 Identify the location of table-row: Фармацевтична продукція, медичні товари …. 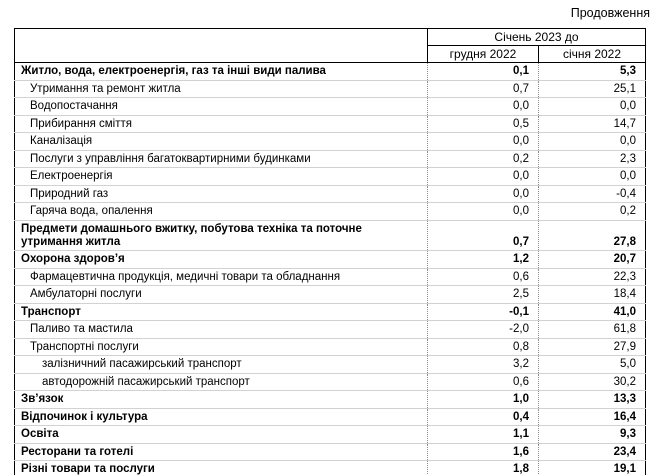
(330, 277).